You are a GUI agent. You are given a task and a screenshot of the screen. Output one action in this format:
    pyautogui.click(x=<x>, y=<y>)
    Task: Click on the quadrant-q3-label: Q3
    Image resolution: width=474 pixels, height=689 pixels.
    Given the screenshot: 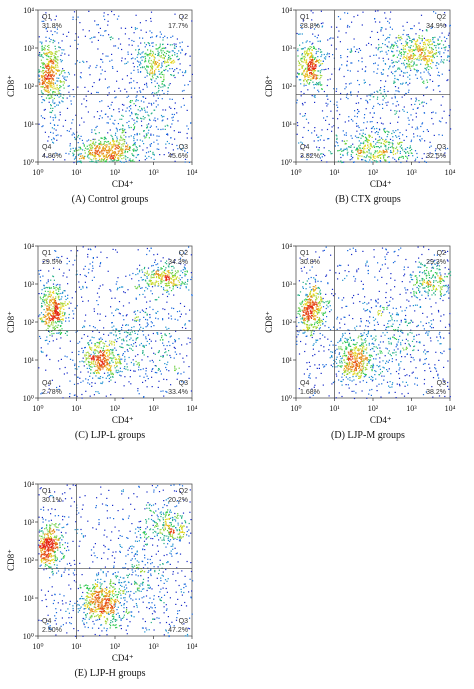 What is the action you would take?
    pyautogui.click(x=441, y=147)
    